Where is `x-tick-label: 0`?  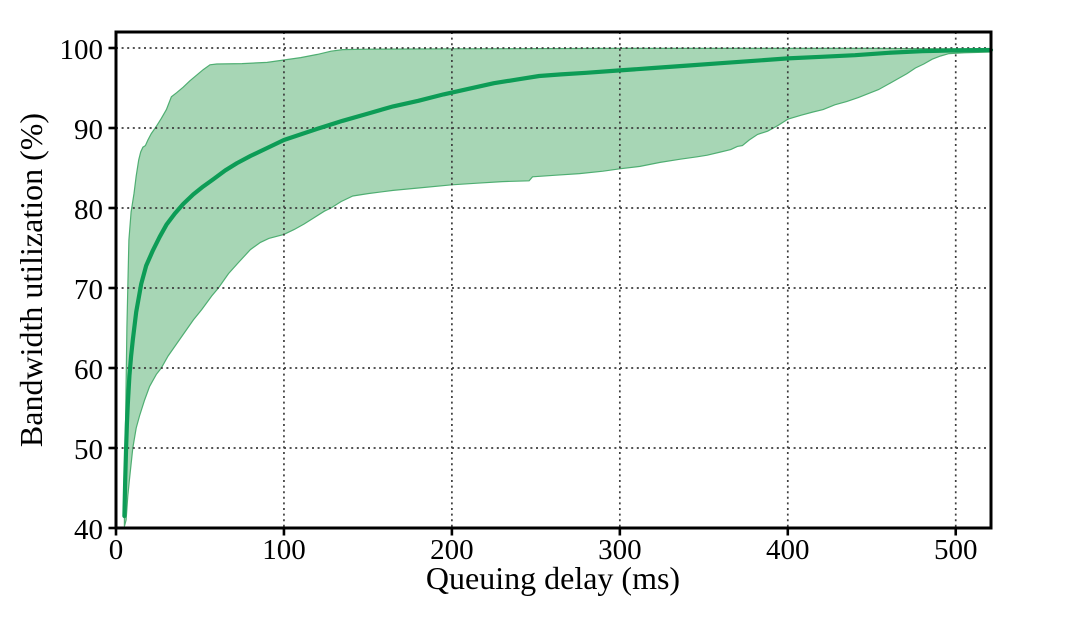 x-tick-label: 0 is located at coordinates (116, 550).